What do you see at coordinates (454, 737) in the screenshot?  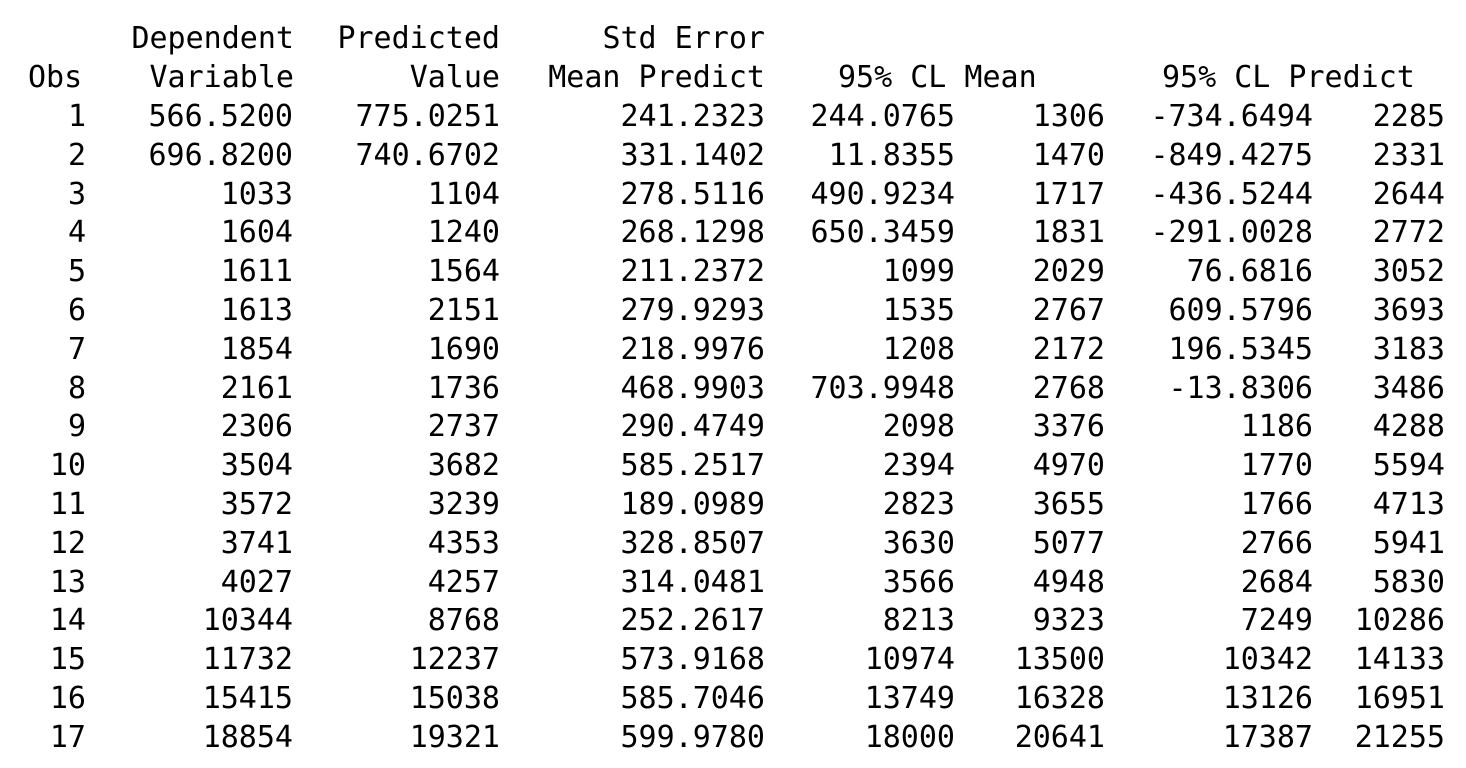 I see `cell-predicted-value: 19321` at bounding box center [454, 737].